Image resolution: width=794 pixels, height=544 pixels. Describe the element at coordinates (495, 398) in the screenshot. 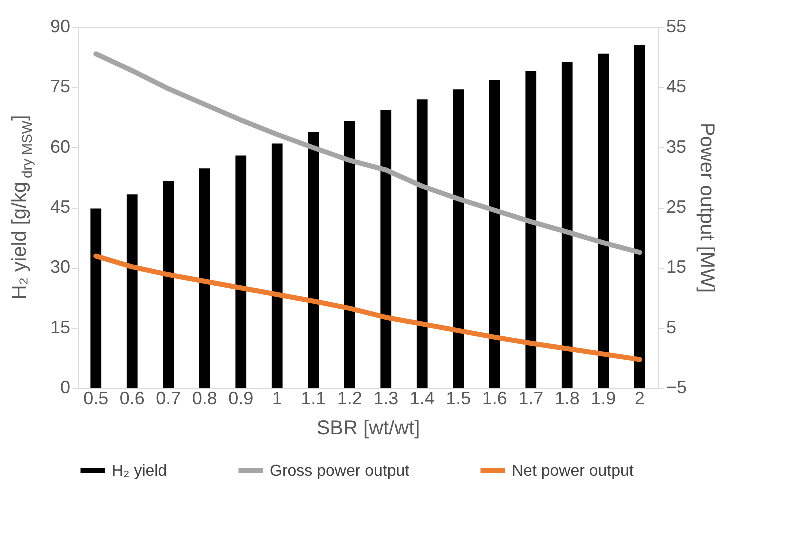

I see `x-tick-label: 1.6` at that location.